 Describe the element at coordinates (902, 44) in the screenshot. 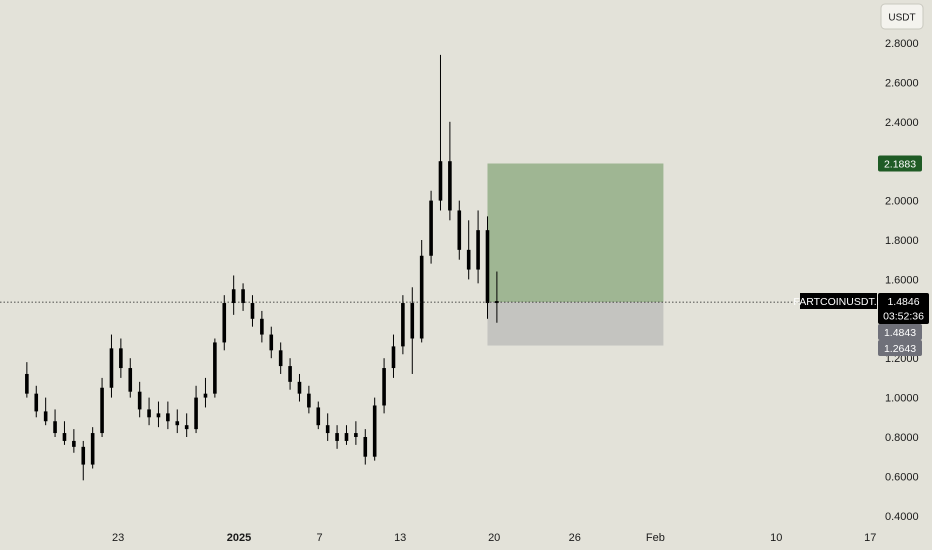

I see `y-tick-label: 2.8000` at that location.